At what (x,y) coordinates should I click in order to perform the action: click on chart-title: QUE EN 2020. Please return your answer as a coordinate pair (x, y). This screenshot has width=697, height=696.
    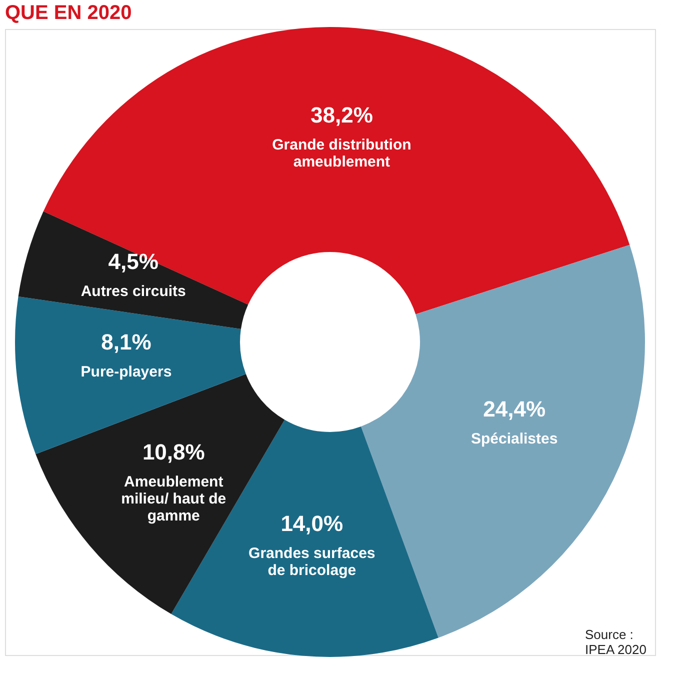
    Looking at the image, I should click on (68, 13).